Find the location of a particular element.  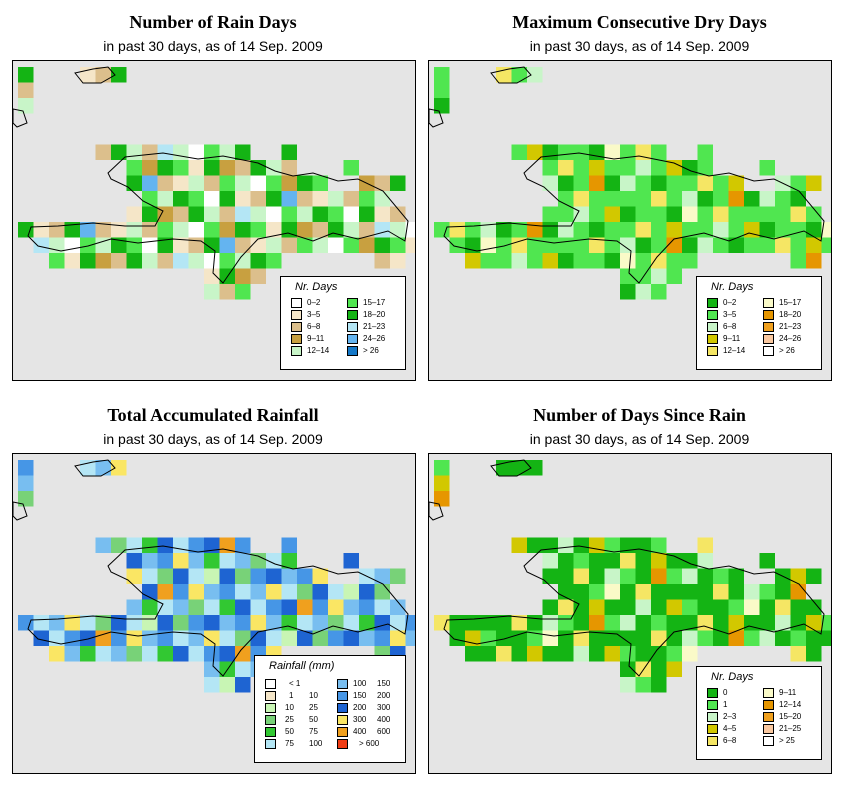

map-grid is located at coordinates (214, 576).